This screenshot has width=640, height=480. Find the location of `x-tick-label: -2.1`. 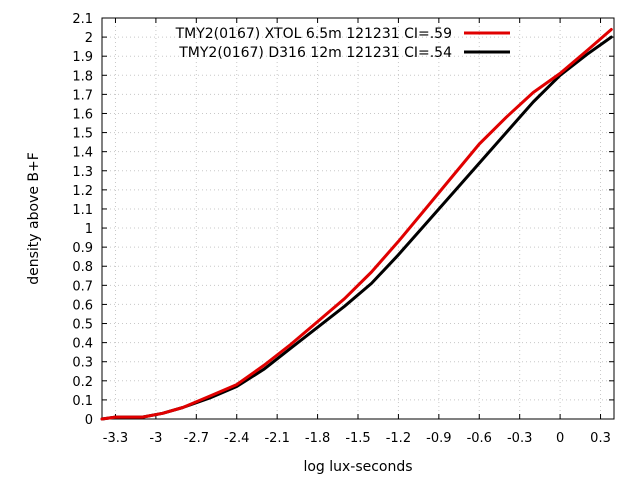

x-tick-label: -2.1 is located at coordinates (276, 438).